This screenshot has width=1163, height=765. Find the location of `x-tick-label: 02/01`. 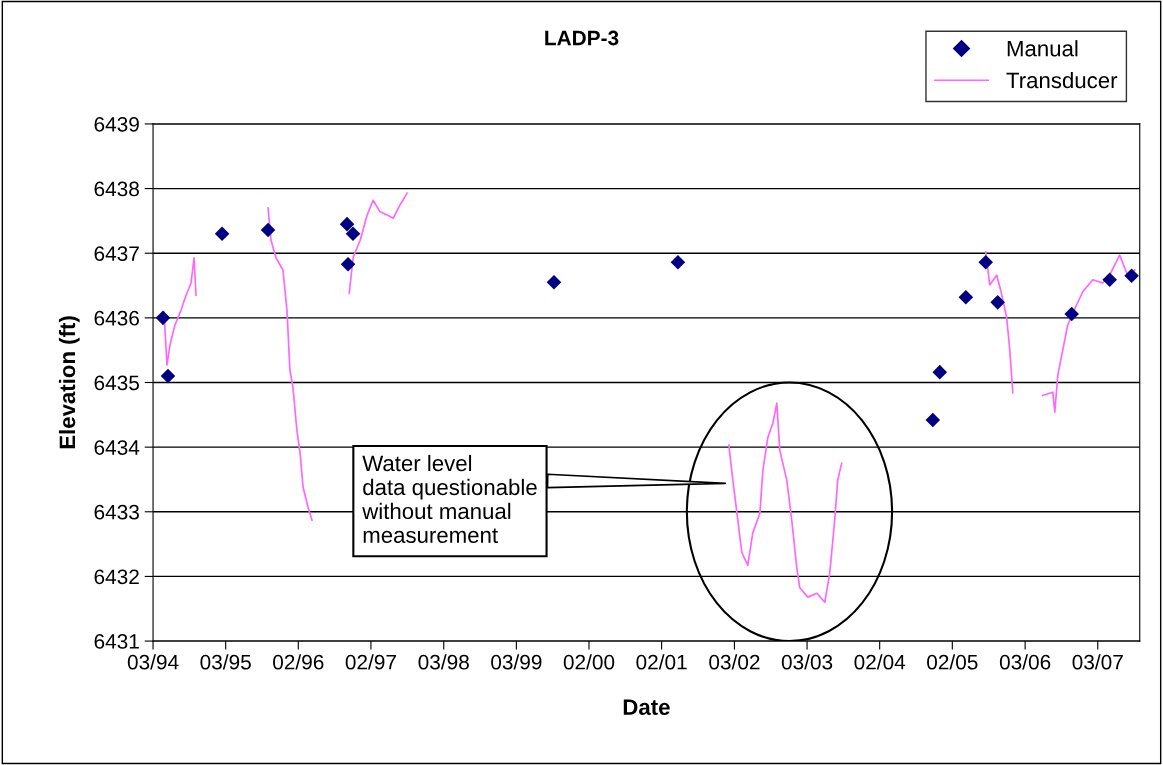

x-tick-label: 02/01 is located at coordinates (661, 662).